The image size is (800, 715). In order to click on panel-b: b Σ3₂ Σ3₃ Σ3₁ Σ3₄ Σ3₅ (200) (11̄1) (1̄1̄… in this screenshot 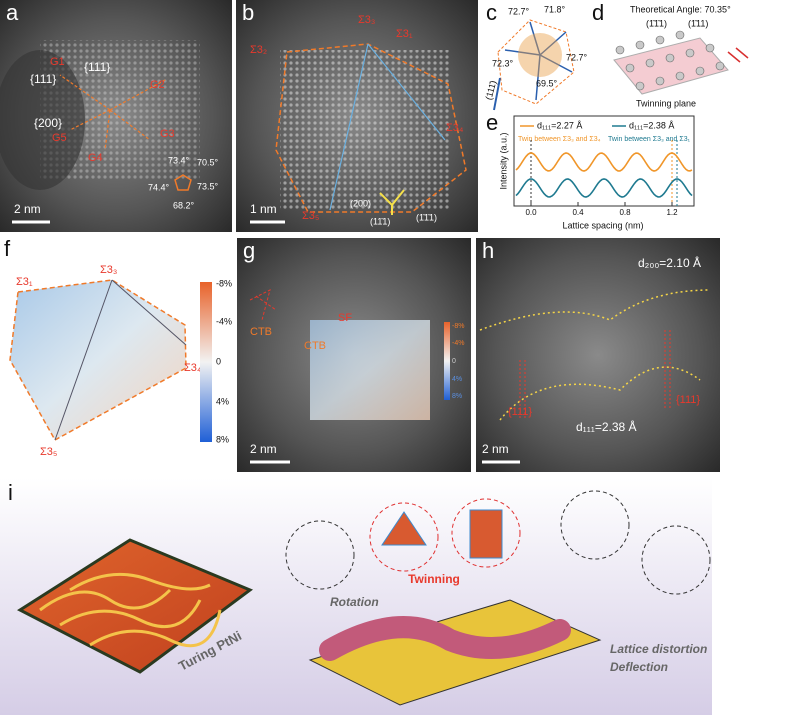, I will do `click(357, 116)`.